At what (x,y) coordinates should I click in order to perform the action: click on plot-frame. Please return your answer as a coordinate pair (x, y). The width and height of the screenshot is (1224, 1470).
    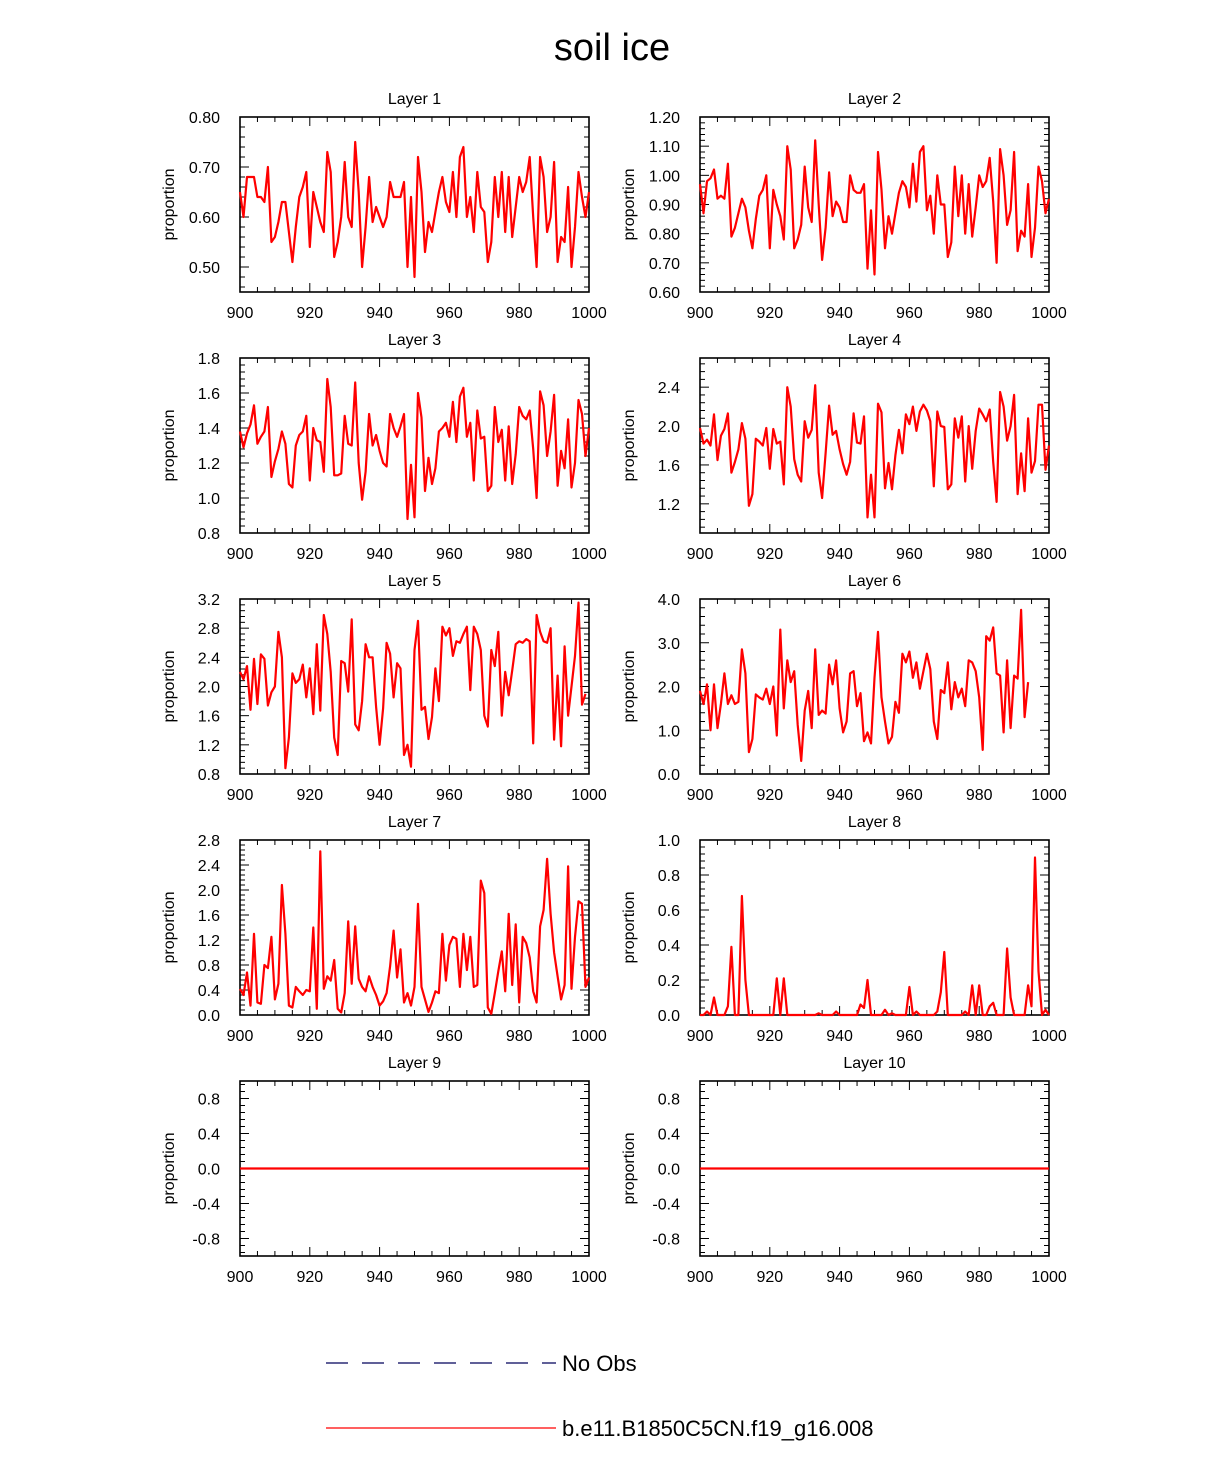
    Looking at the image, I should click on (874, 927).